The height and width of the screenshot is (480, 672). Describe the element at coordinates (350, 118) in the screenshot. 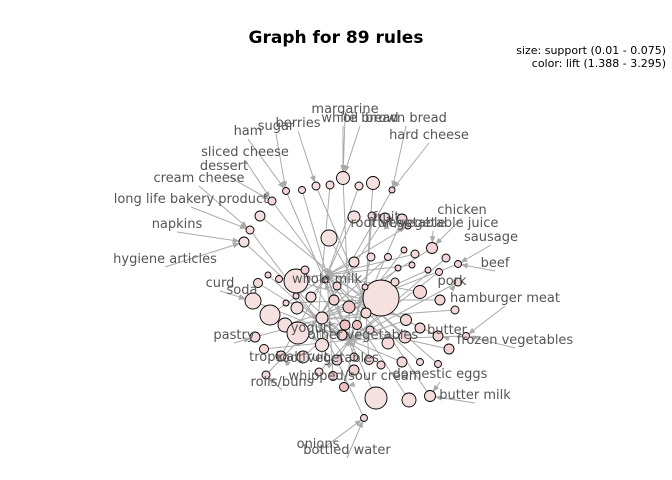

I see `item-label: oil` at that location.